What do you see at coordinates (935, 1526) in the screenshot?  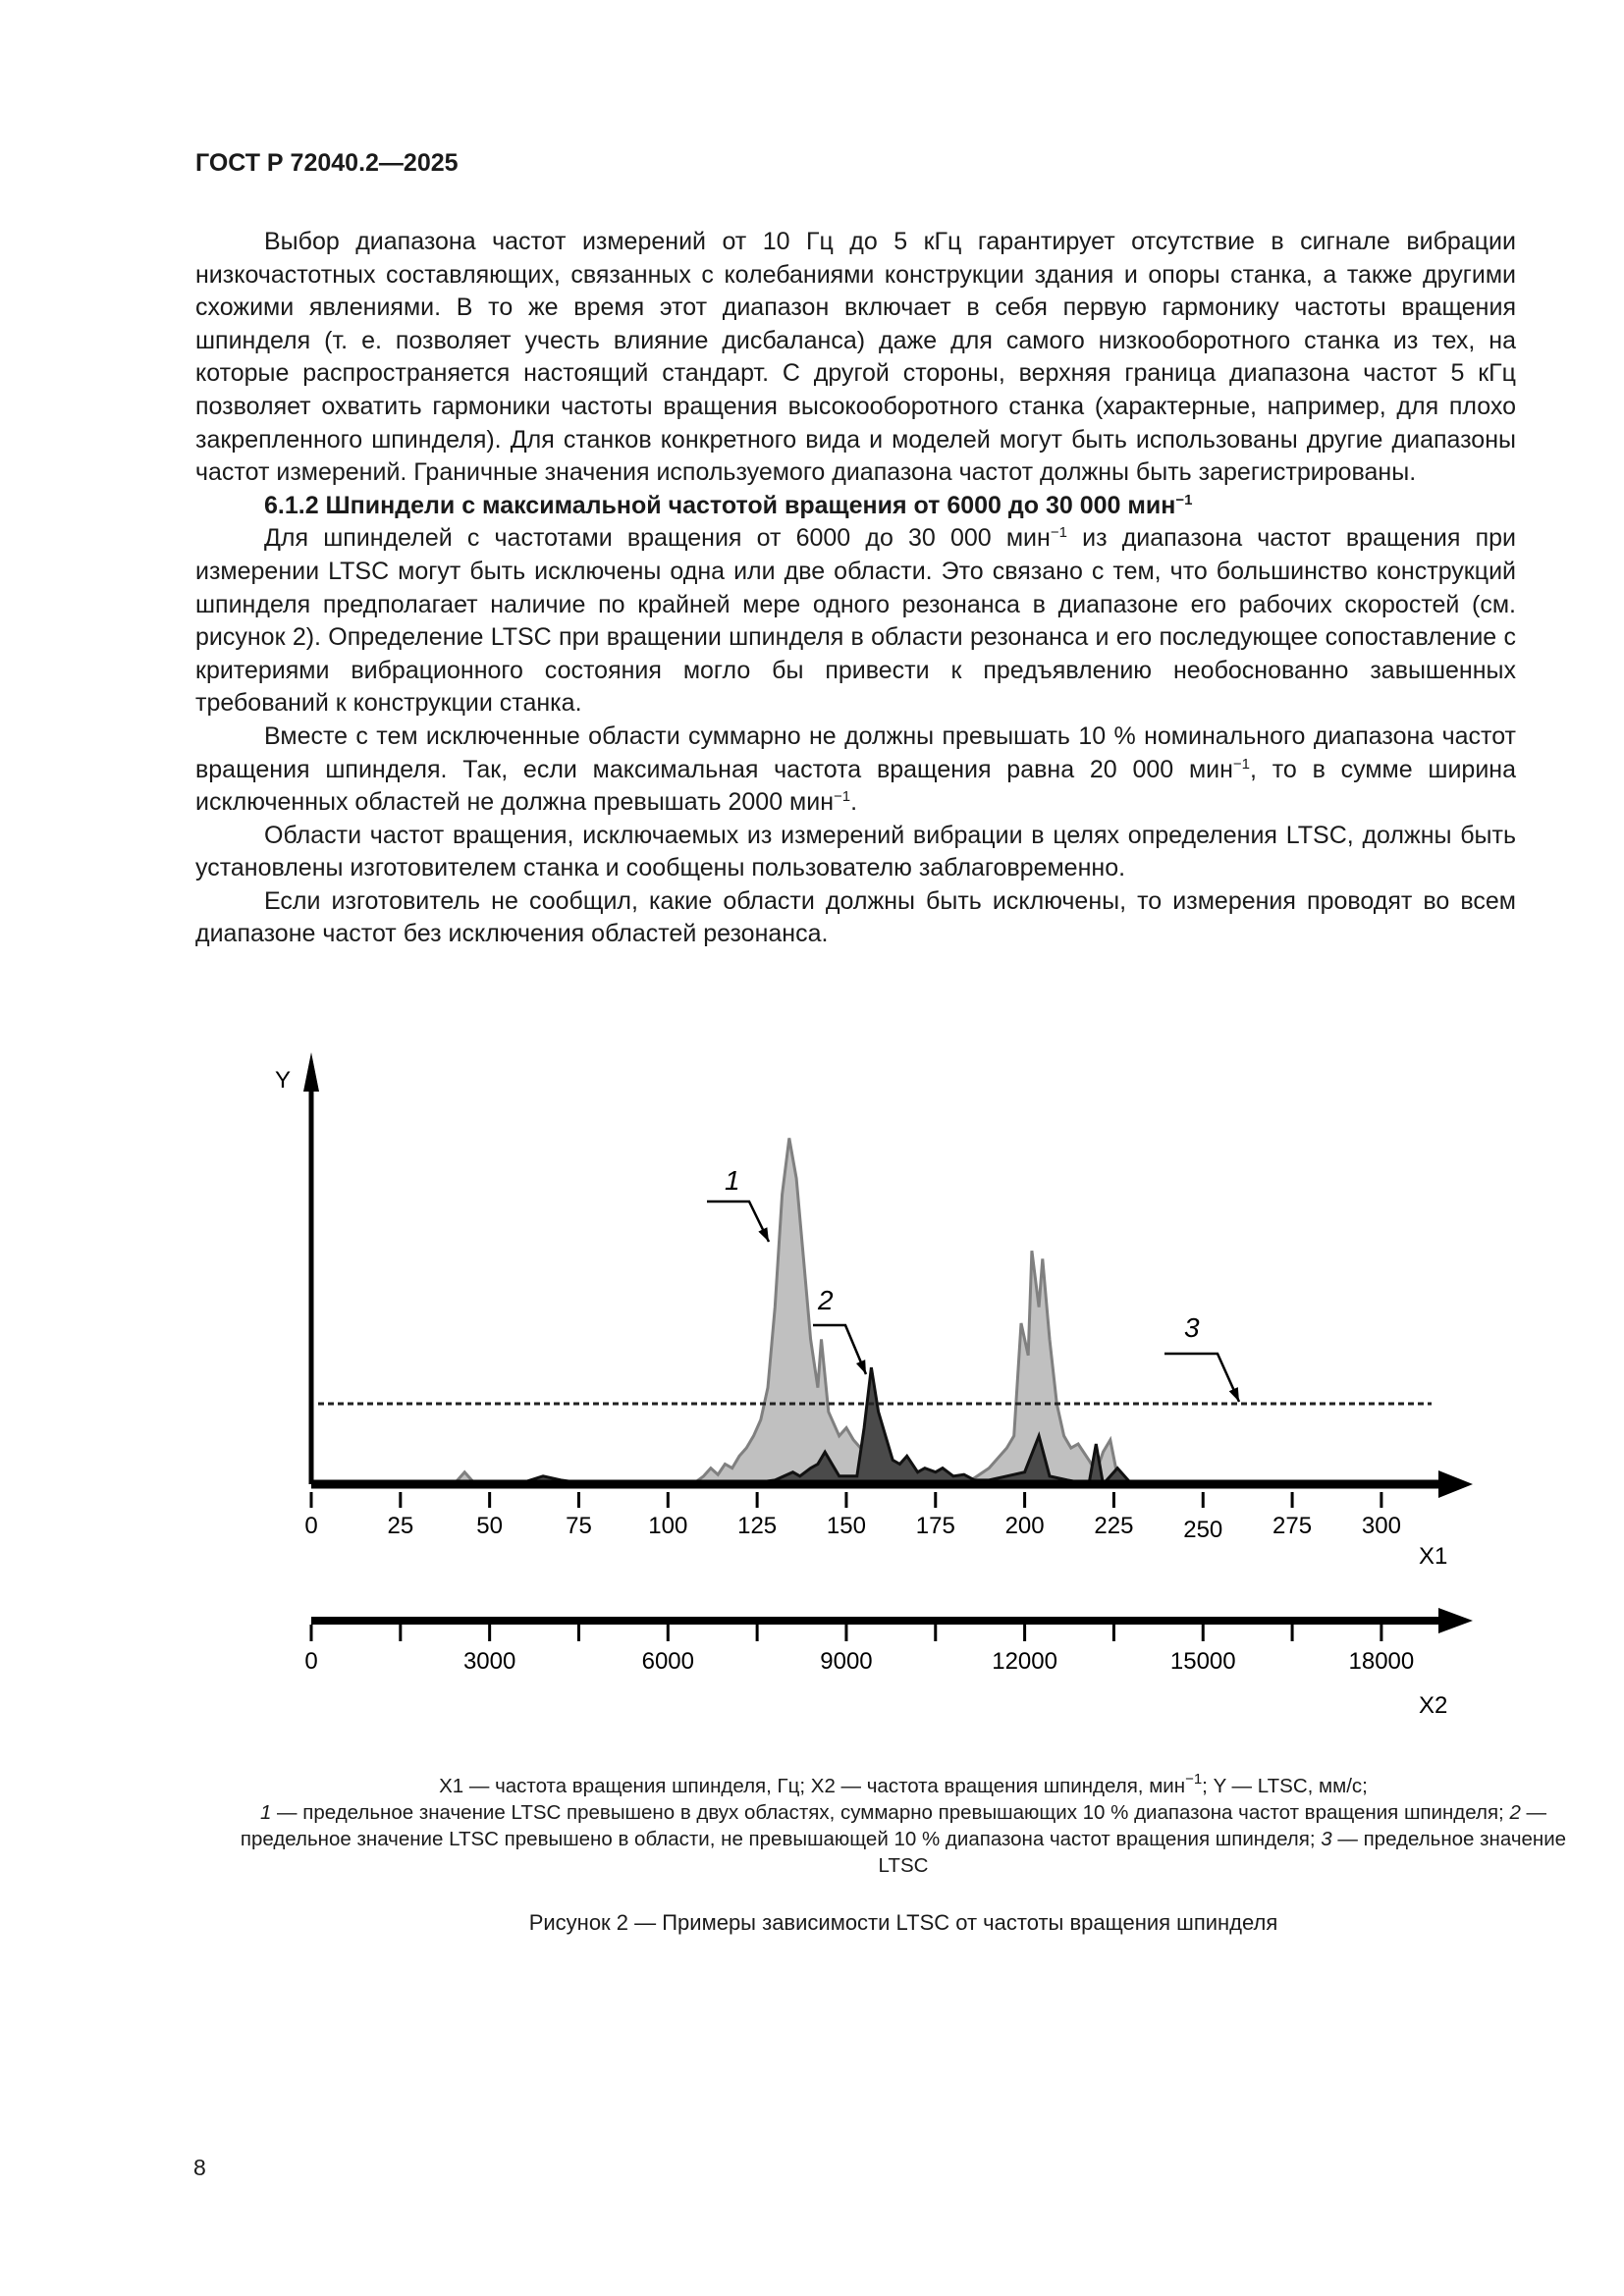 I see `x1-tick-label: 175` at bounding box center [935, 1526].